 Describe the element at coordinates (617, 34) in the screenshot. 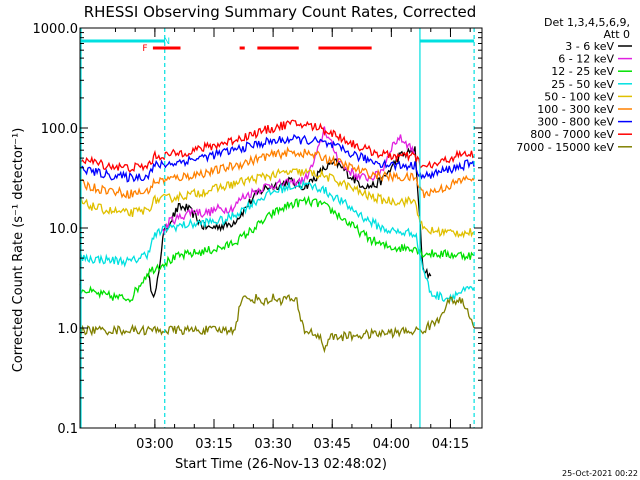

I see `legend-header-line-2: Att 0` at that location.